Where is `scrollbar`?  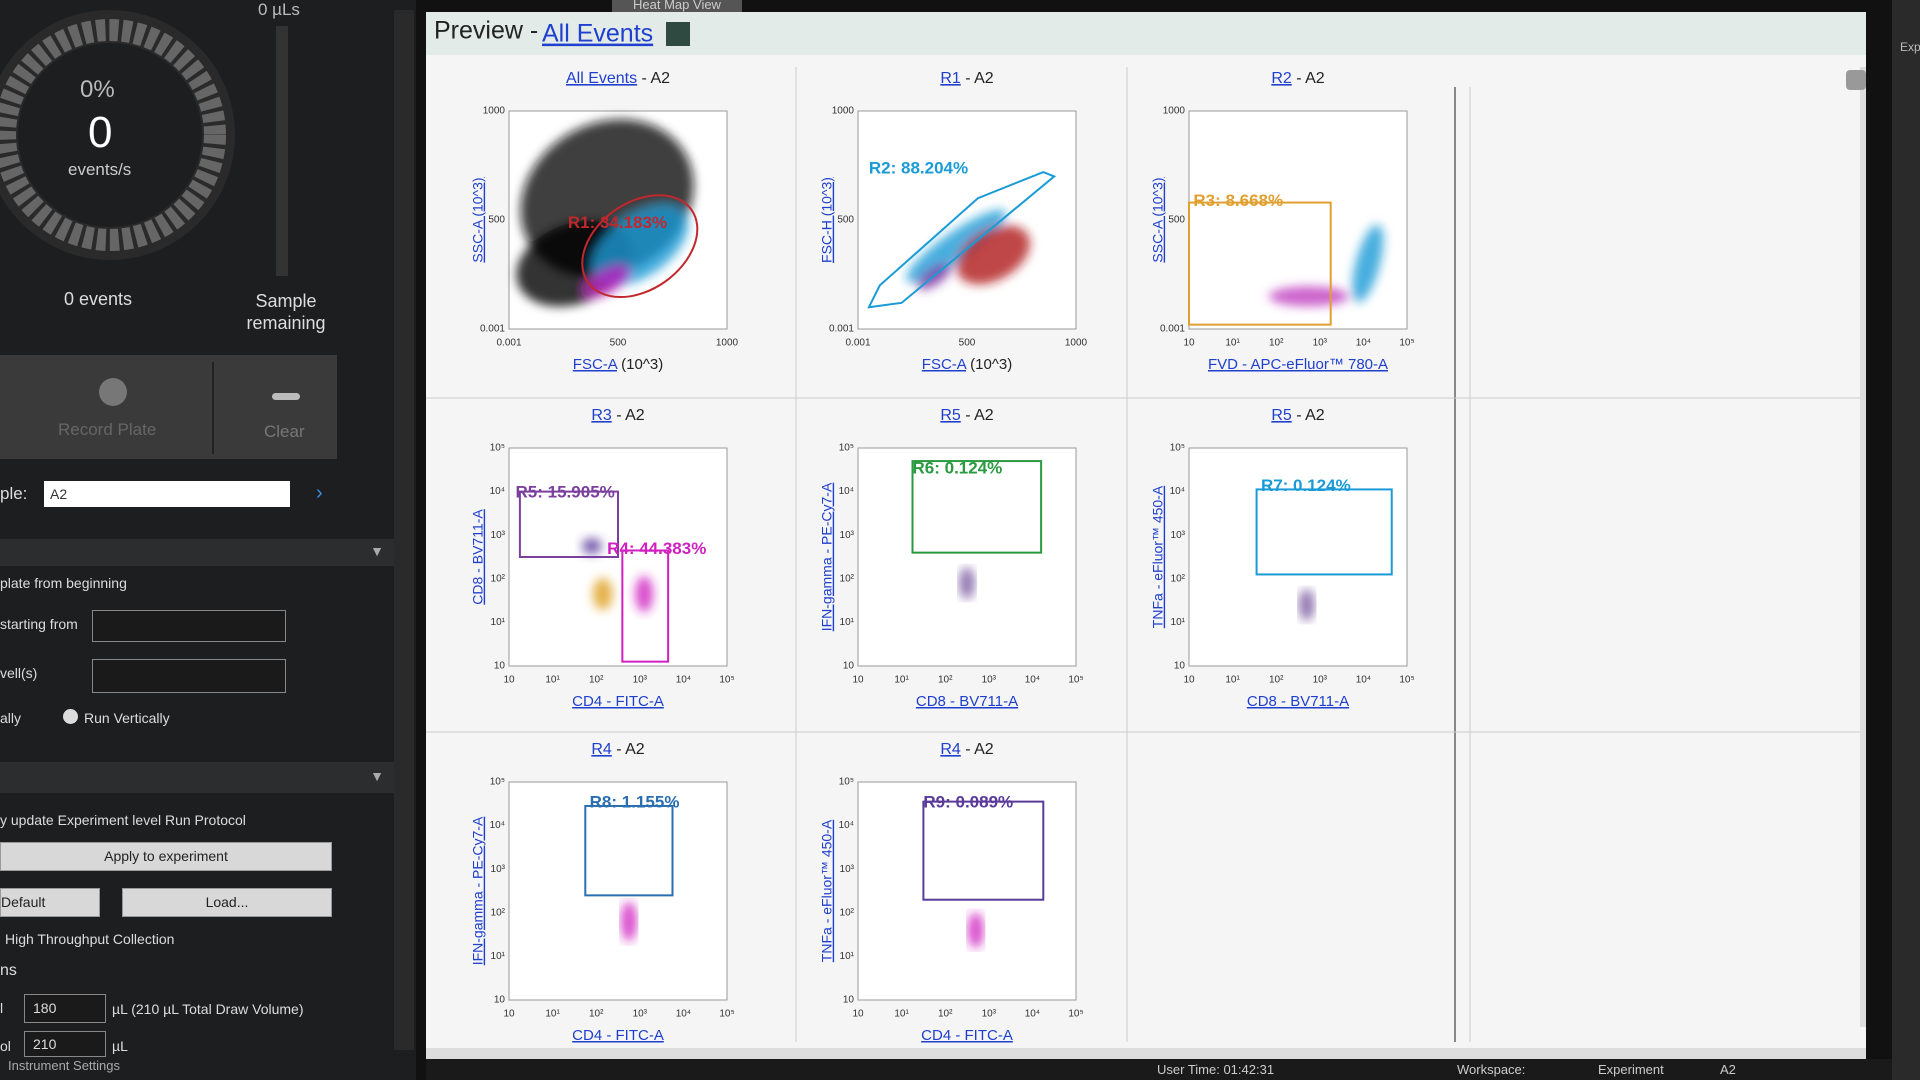 scrollbar is located at coordinates (404, 530).